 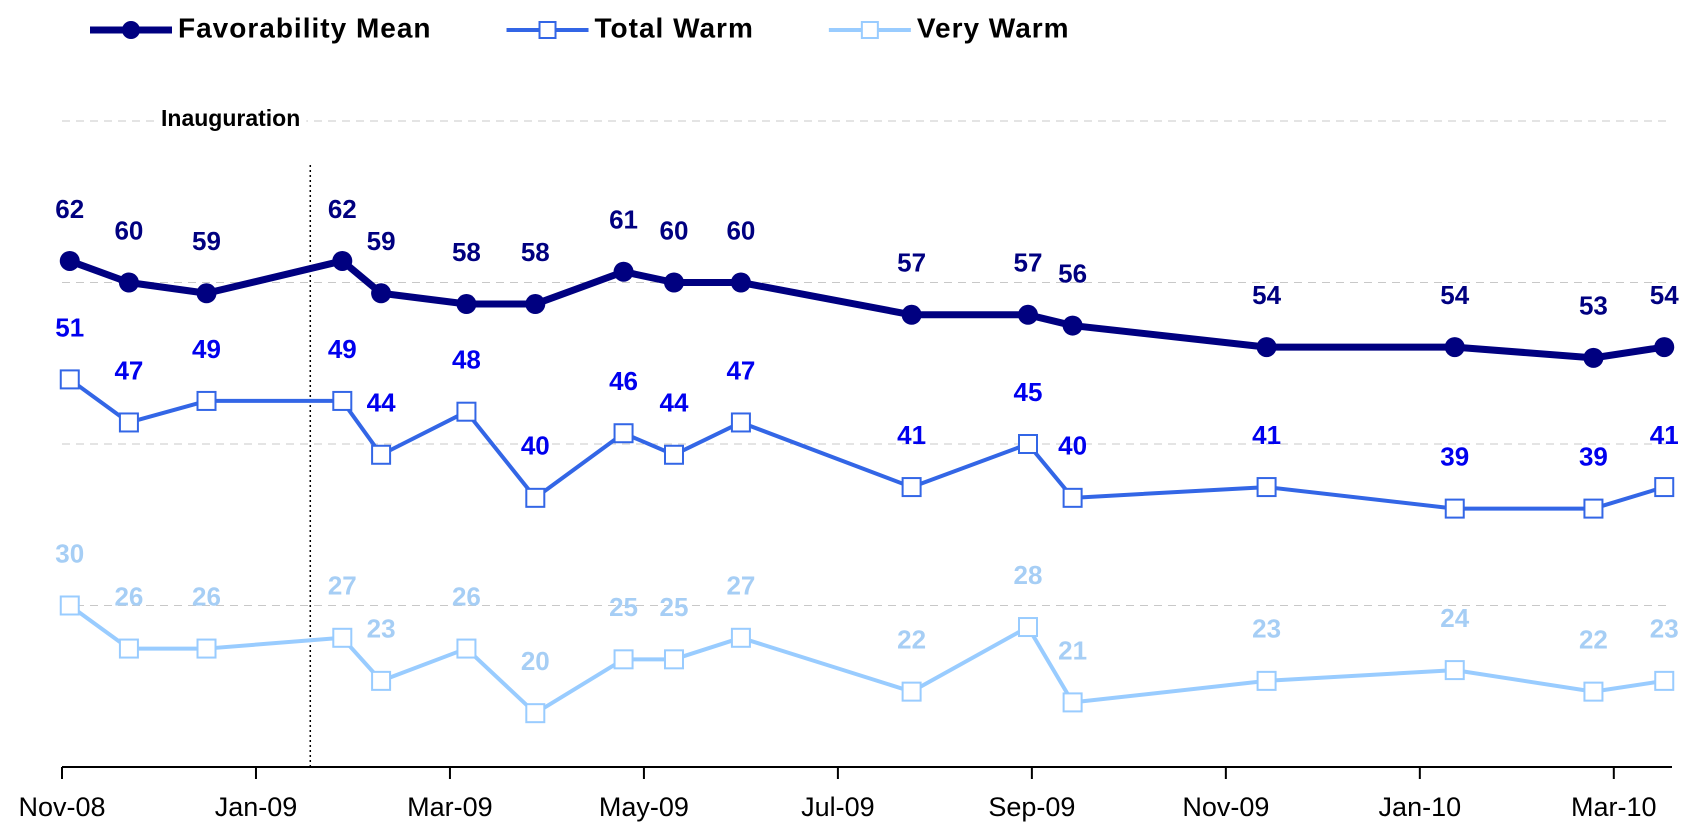 What do you see at coordinates (1593, 306) in the screenshot?
I see `data-label: 53` at bounding box center [1593, 306].